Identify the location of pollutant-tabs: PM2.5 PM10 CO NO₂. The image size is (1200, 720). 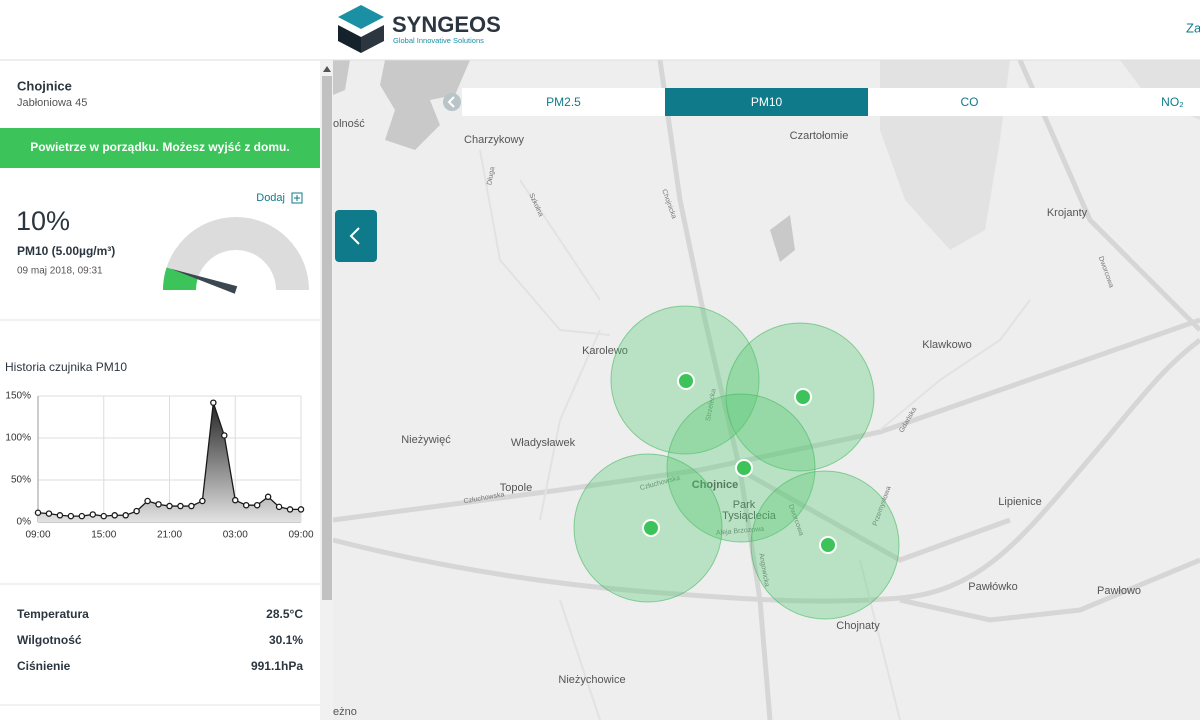
(831, 102).